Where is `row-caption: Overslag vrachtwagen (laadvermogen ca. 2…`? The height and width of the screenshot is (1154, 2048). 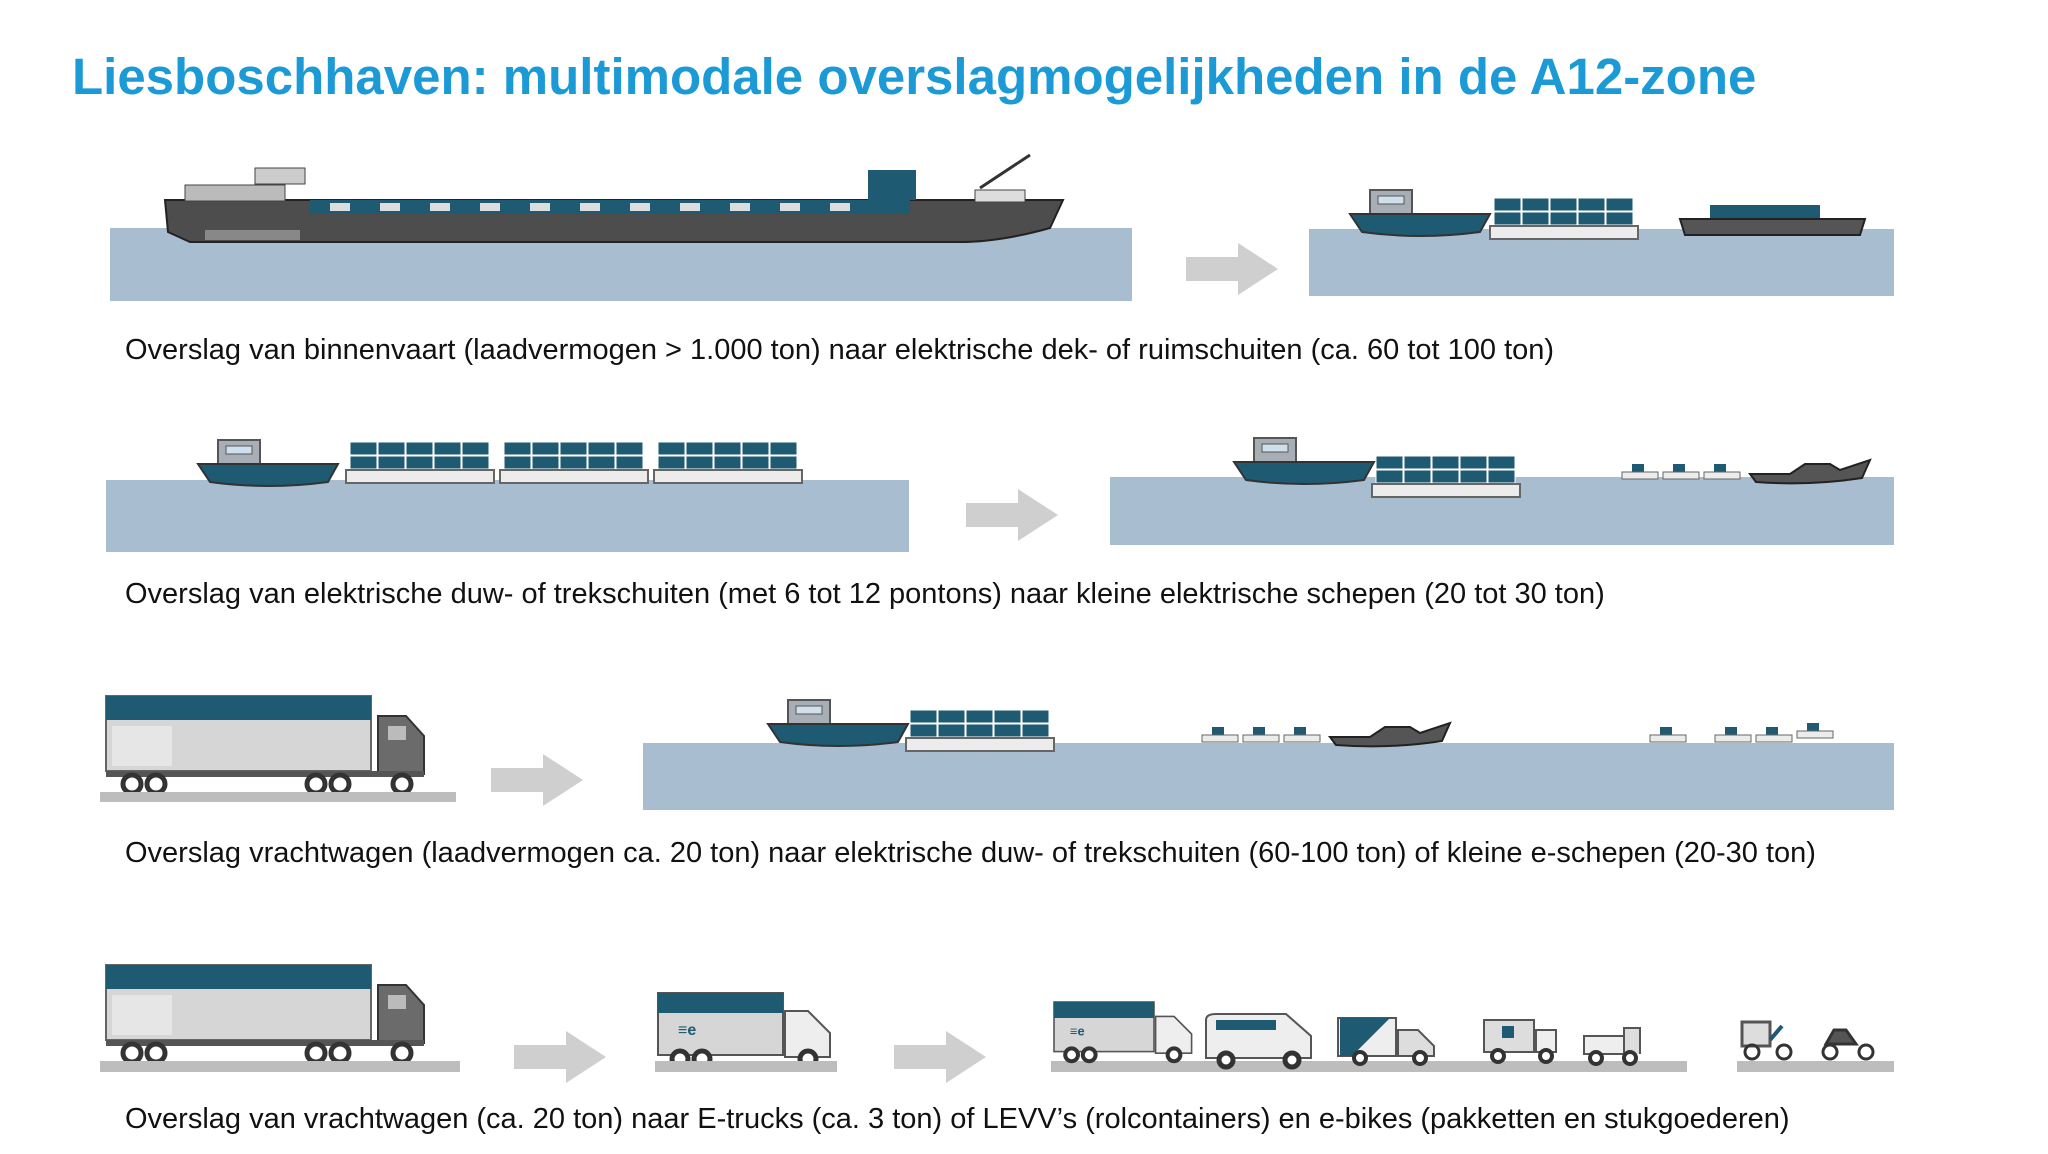
row-caption: Overslag vrachtwagen (laadvermogen ca. 2… is located at coordinates (970, 853).